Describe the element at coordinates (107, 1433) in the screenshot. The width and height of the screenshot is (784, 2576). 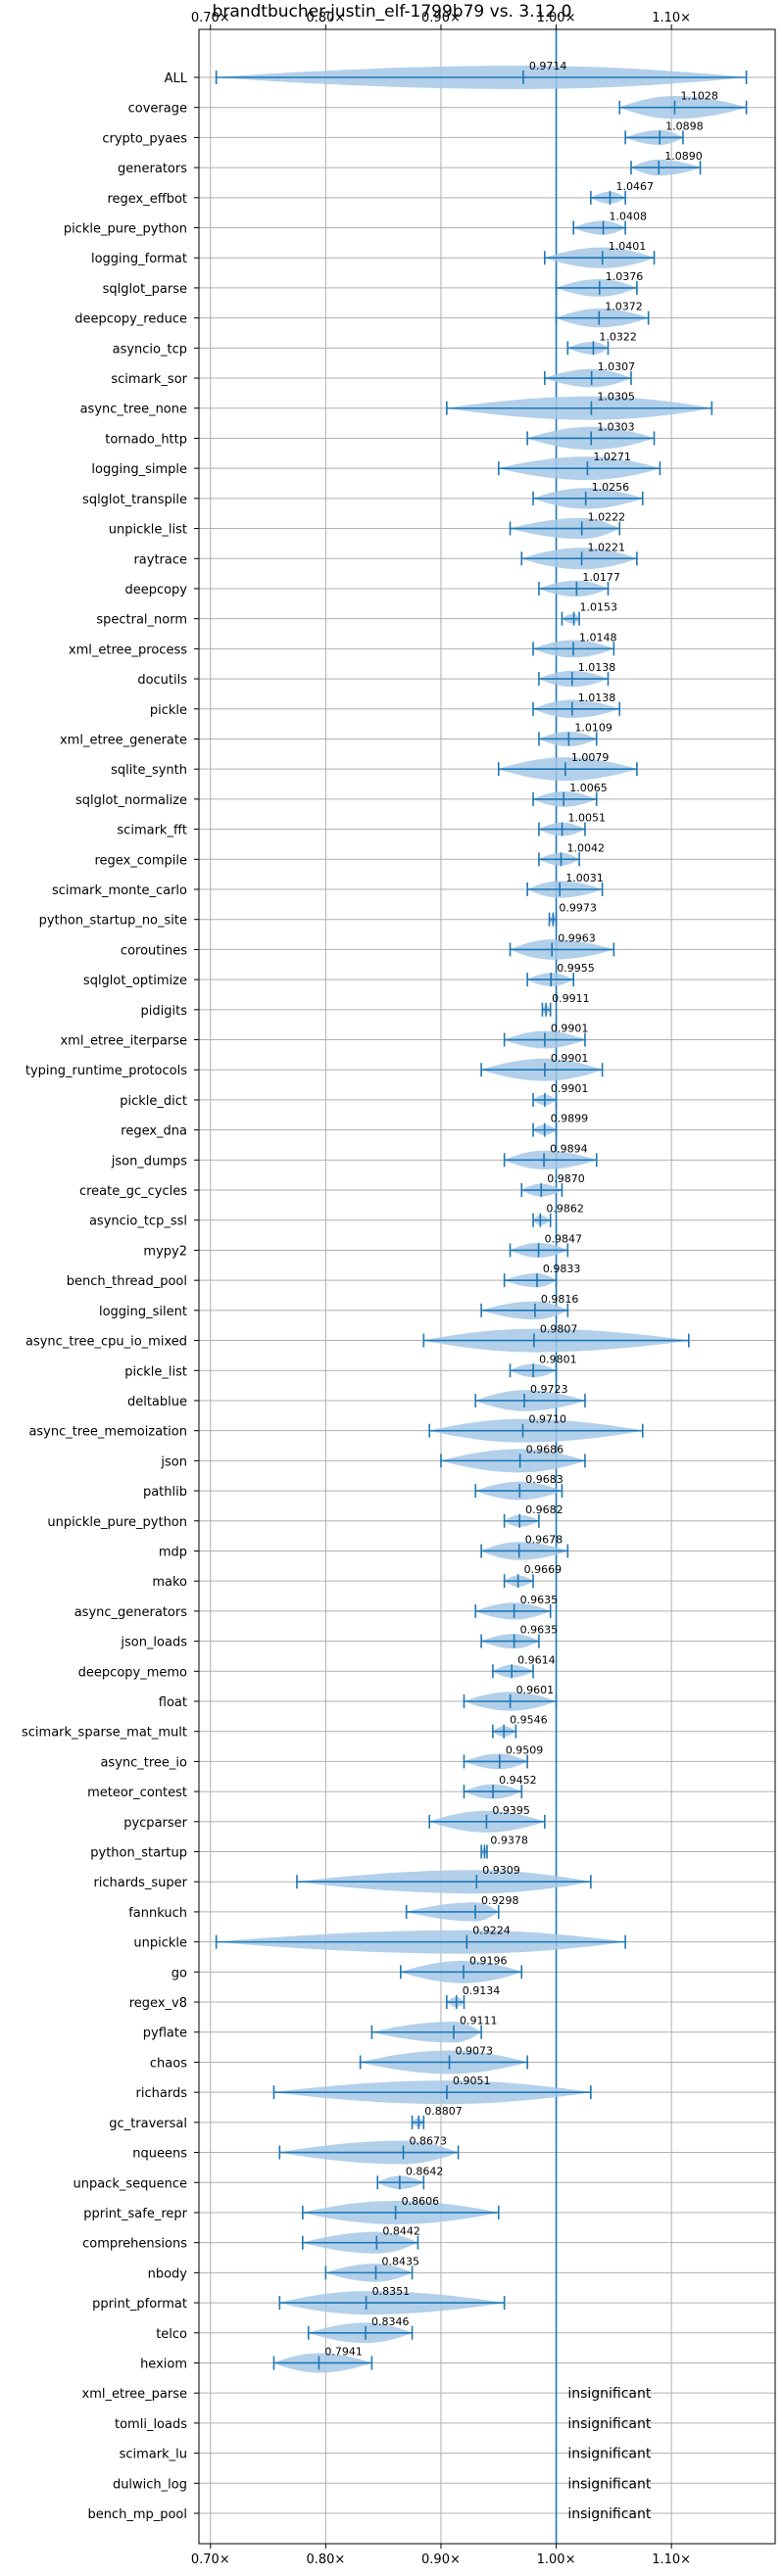
I see `benchmark-label: async_tree_memoization` at that location.